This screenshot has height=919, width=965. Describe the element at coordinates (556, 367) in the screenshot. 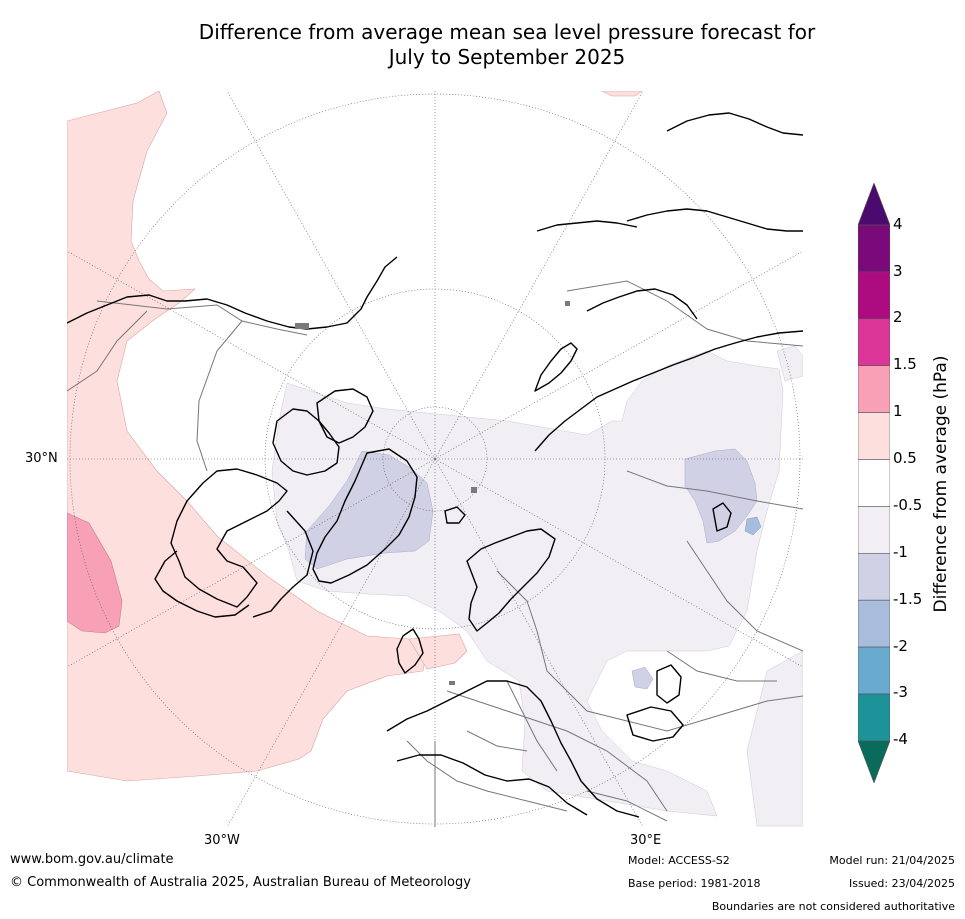

I see `coastline-novaya-zemlya` at that location.